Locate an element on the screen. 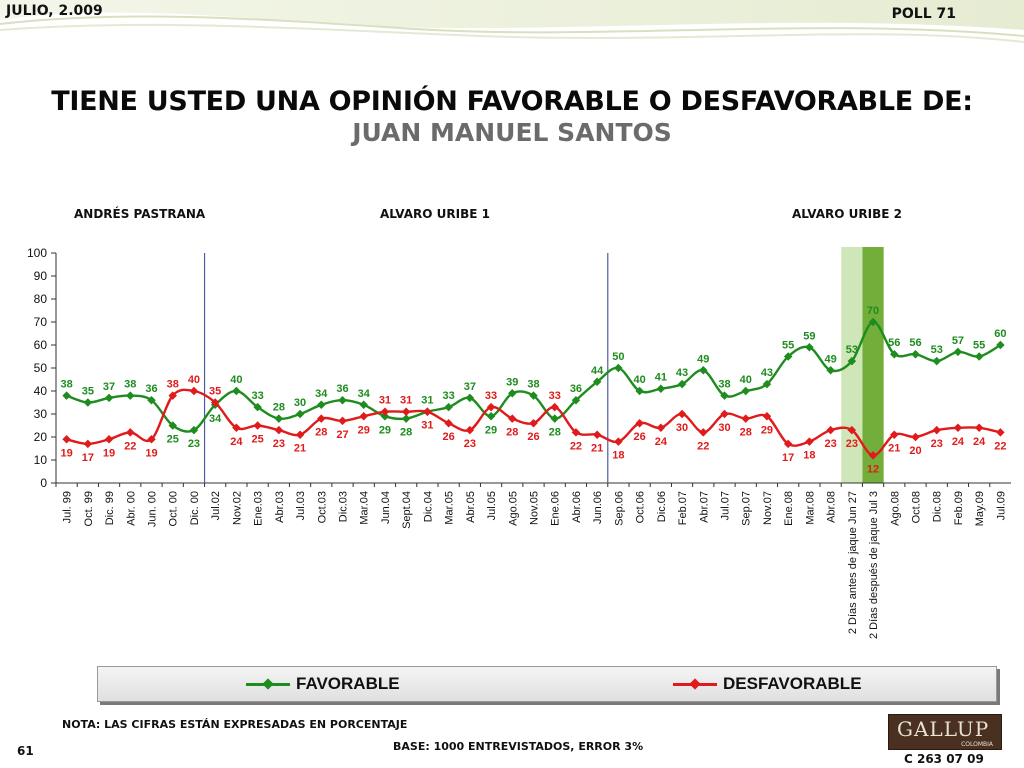  x-tick-label: Mar.08 is located at coordinates (810, 508).